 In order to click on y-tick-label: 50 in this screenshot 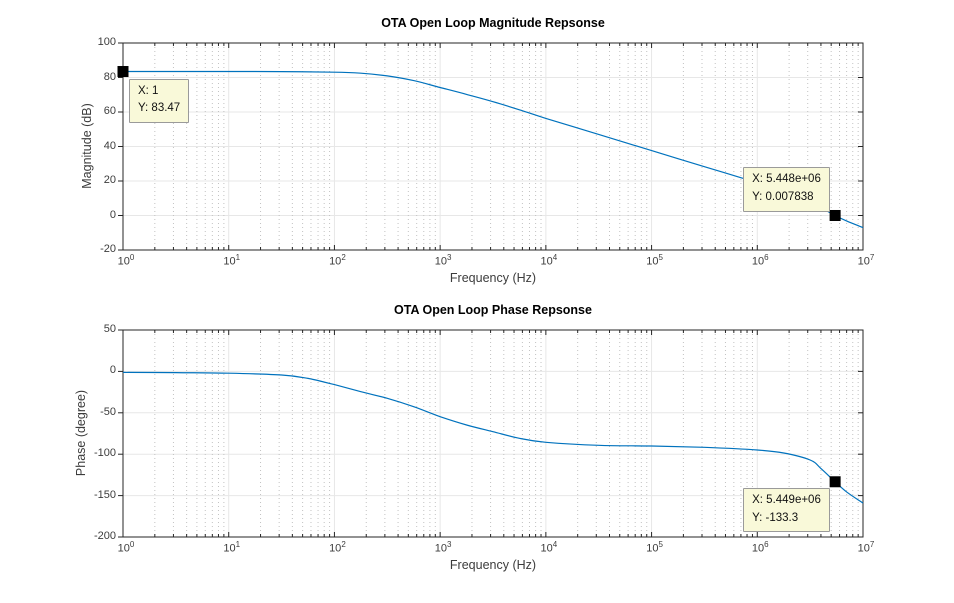, I will do `click(109, 329)`.